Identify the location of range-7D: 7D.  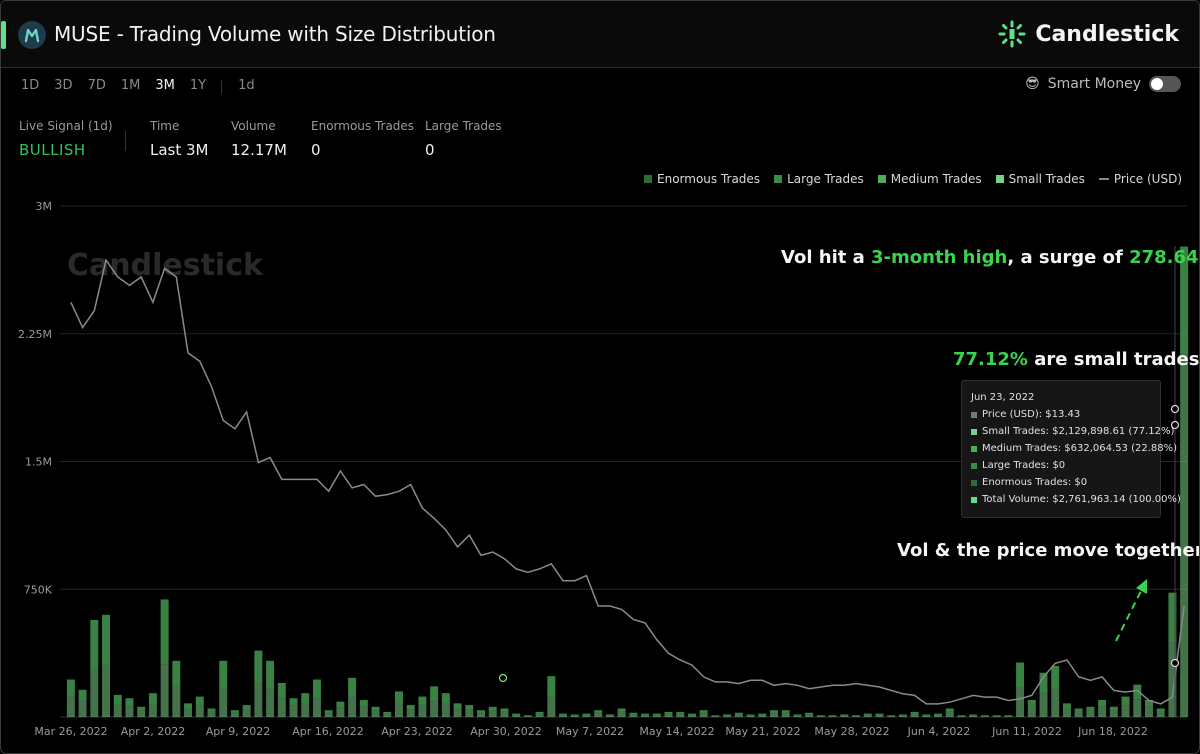
(96, 85).